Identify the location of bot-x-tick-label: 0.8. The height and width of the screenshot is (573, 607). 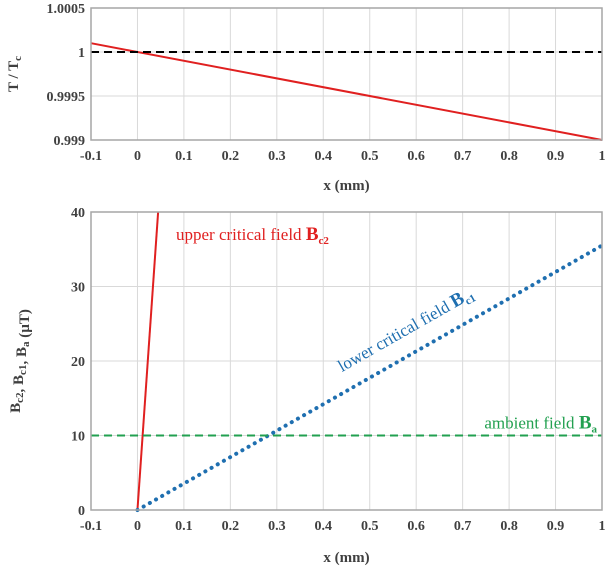
(509, 526).